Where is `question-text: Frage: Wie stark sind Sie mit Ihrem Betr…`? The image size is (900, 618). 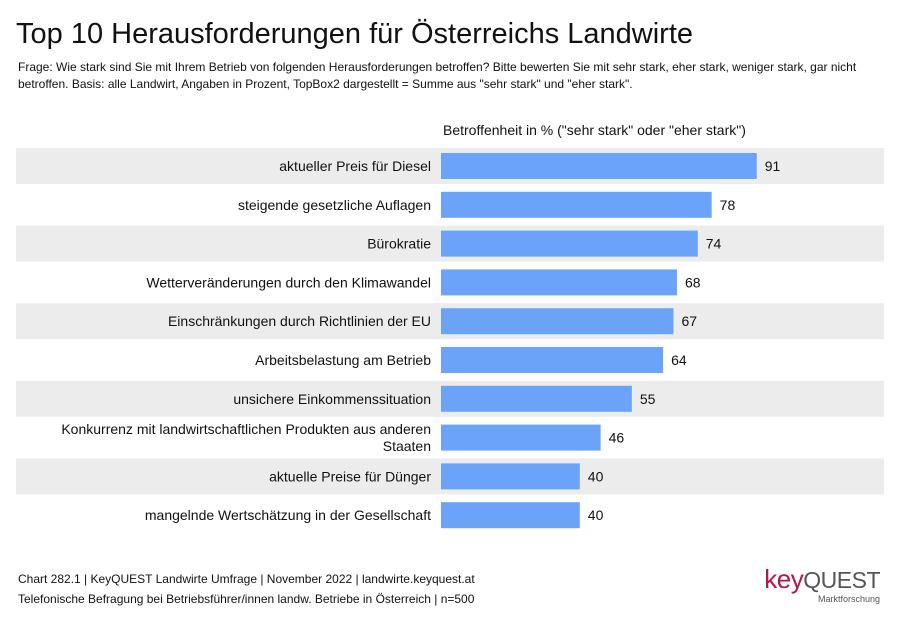 question-text: Frage: Wie stark sind Sie mit Ihrem Betr… is located at coordinates (437, 75).